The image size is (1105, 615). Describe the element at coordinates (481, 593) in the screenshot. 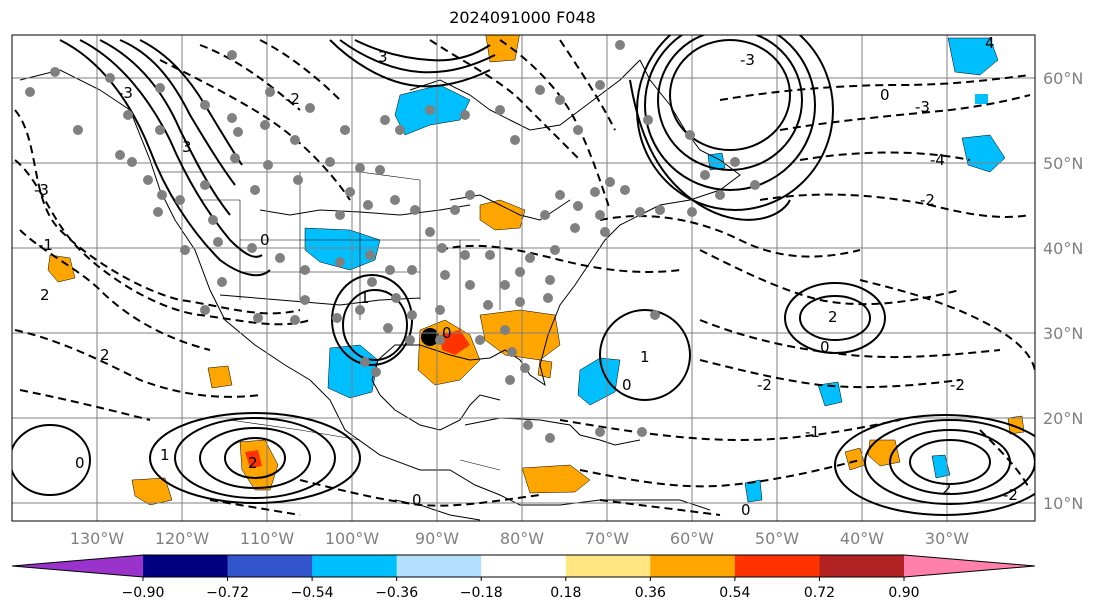

I see `colorbar-tick-label: −0.18` at that location.